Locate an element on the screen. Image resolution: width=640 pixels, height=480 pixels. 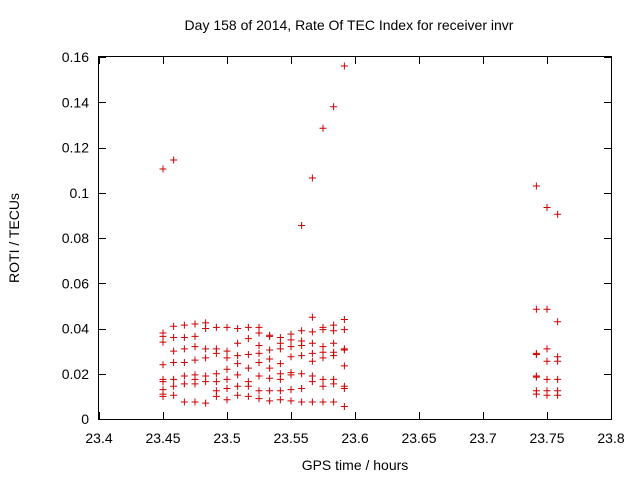
x-axis-label: GPS time / hours is located at coordinates (355, 465).